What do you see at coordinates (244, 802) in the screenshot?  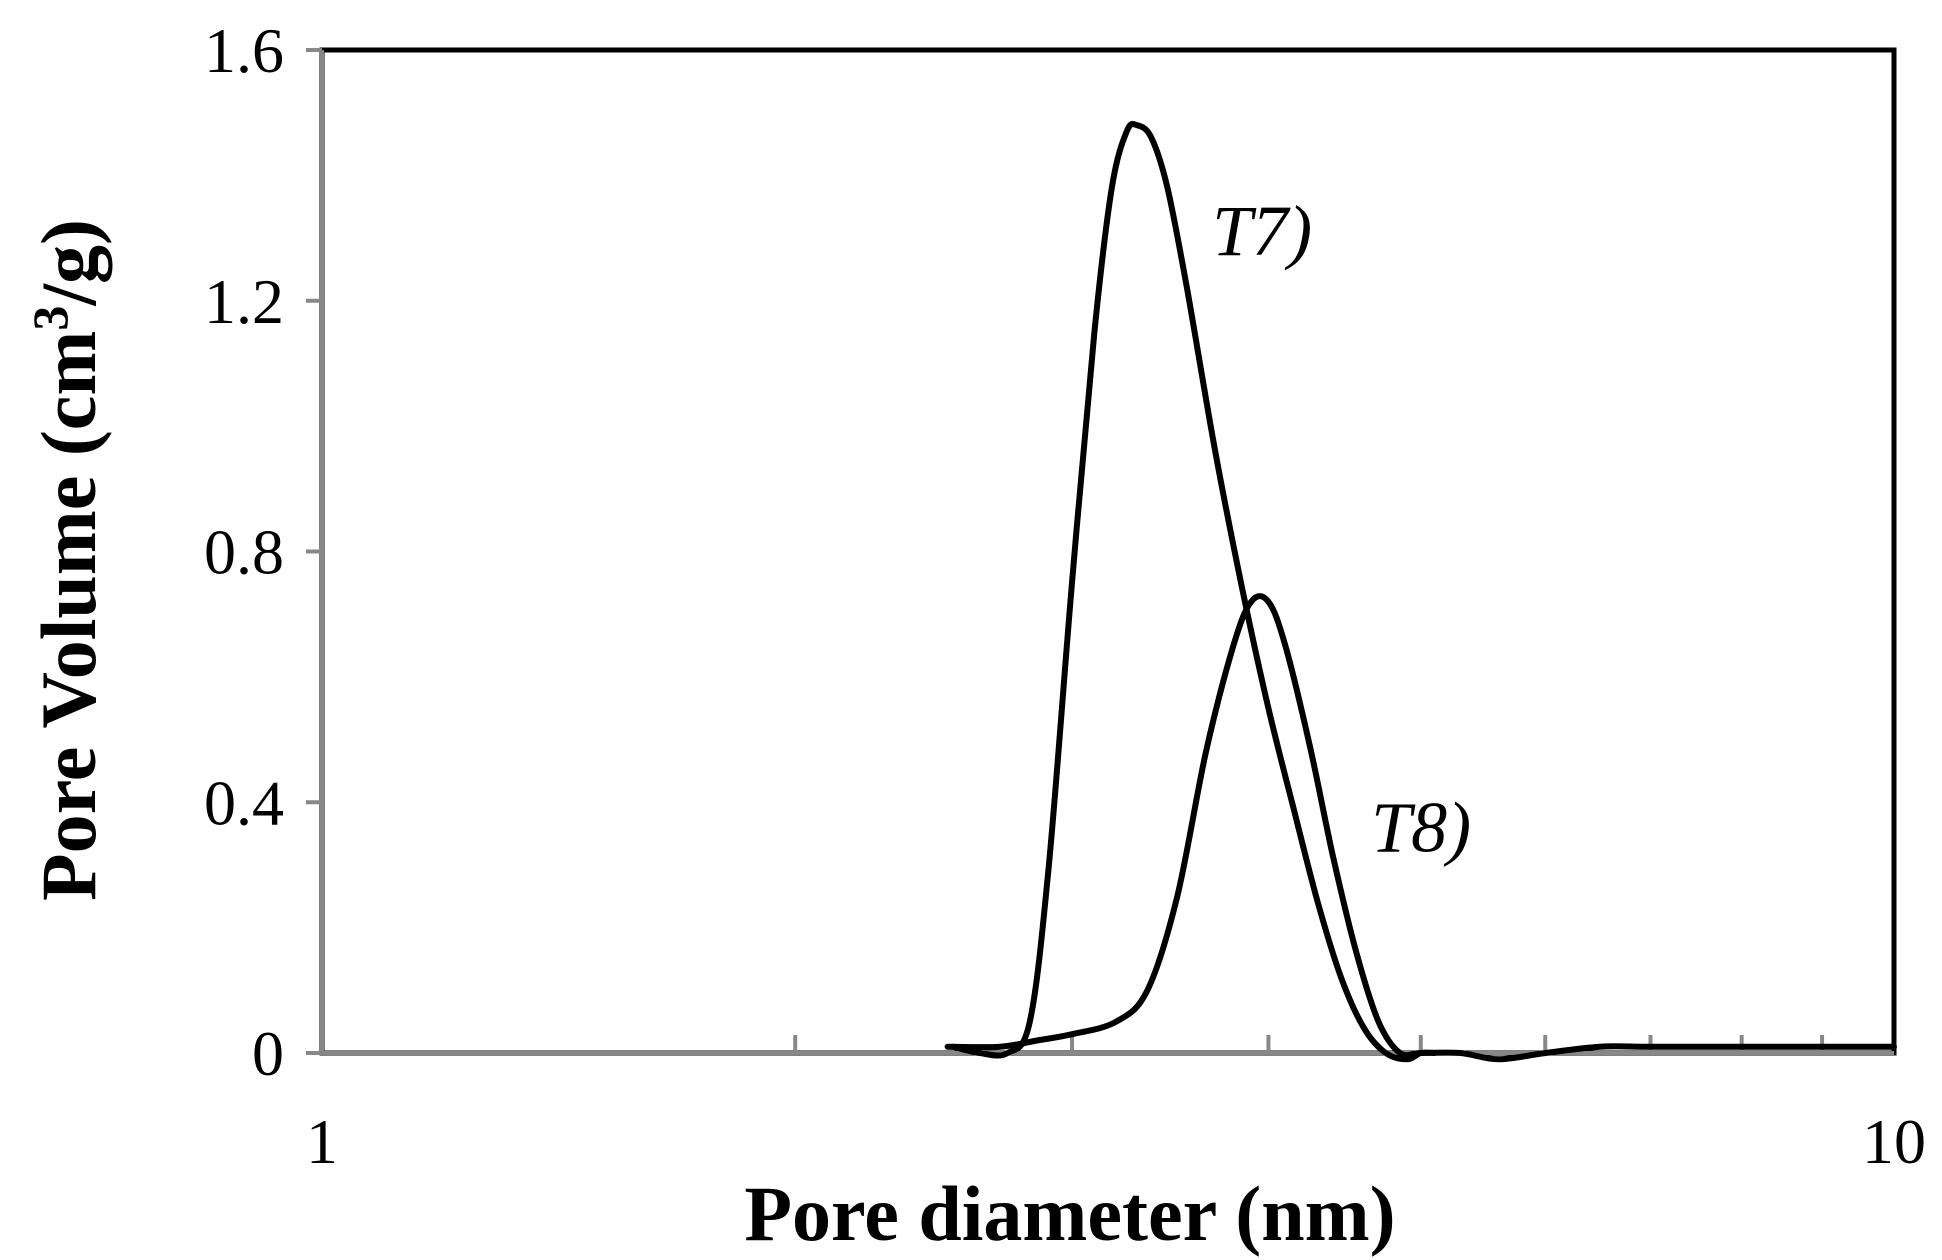 I see `y-tick-label: 0.4` at bounding box center [244, 802].